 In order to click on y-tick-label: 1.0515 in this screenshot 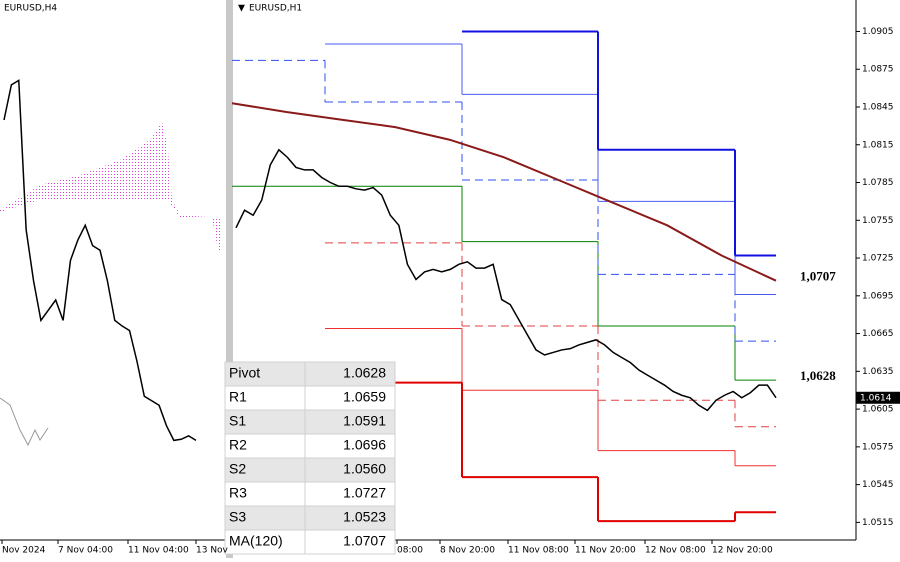, I will do `click(878, 523)`.